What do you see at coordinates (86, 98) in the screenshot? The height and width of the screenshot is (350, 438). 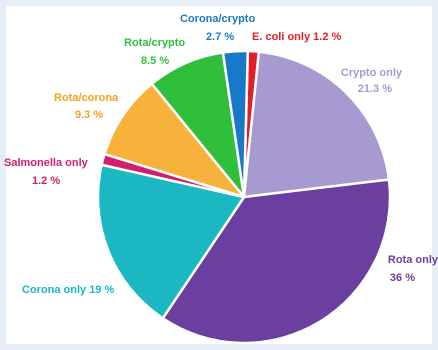 I see `label-rota-corona: Rota/corona` at bounding box center [86, 98].